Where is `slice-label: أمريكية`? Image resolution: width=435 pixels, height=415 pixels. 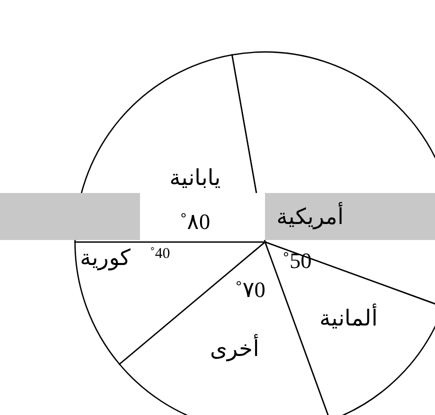 slice-label: أمريكية is located at coordinates (310, 215).